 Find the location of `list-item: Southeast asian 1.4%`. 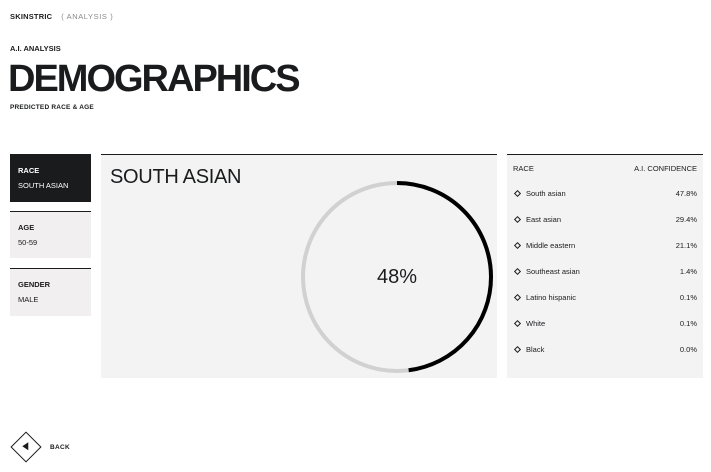

list-item: Southeast asian 1.4% is located at coordinates (605, 271).